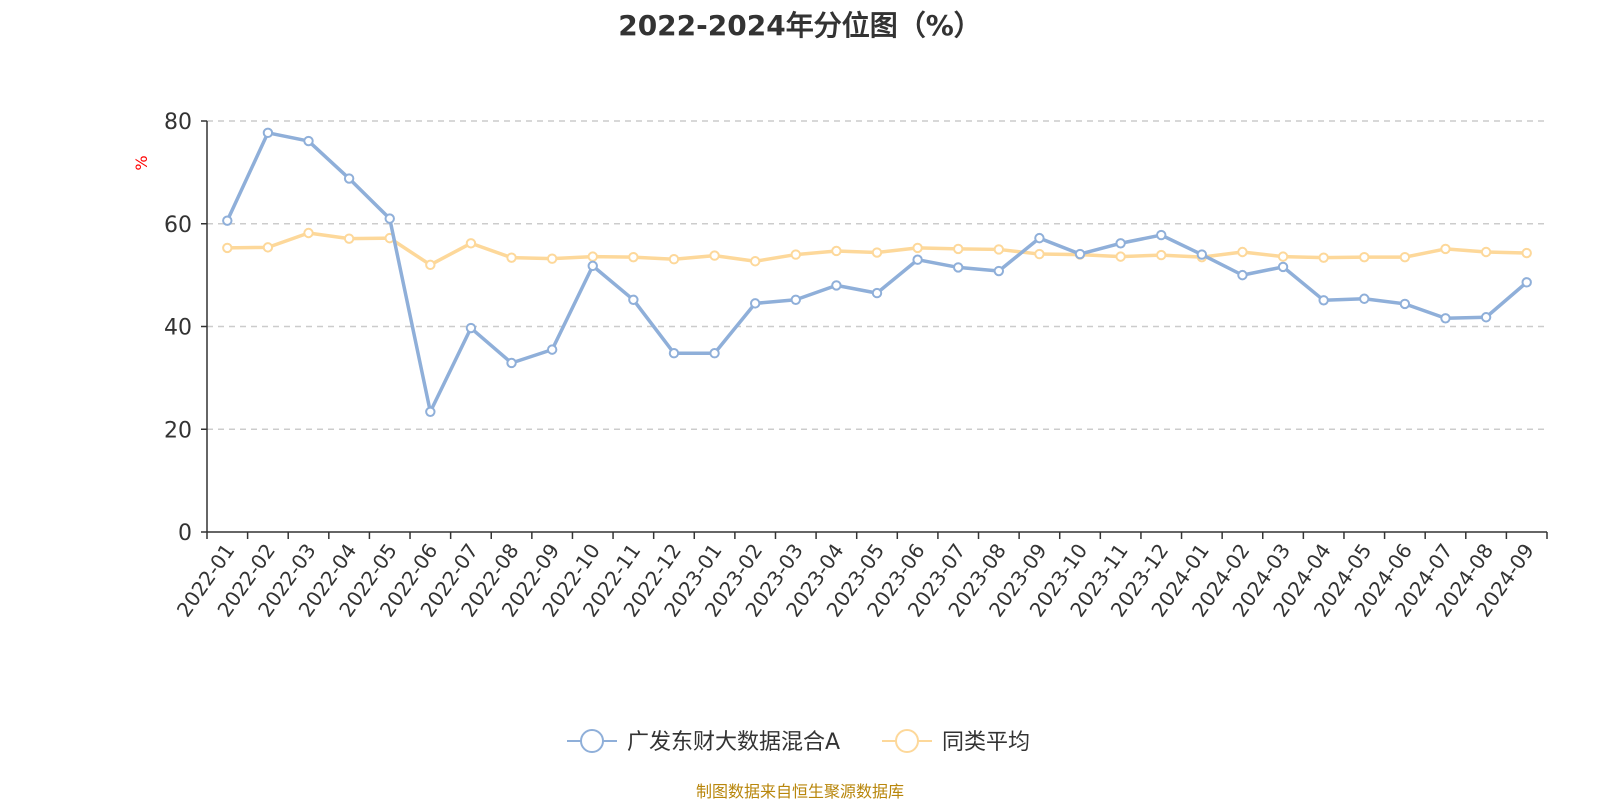 This screenshot has width=1600, height=802. Describe the element at coordinates (733, 742) in the screenshot. I see `legend-label: 广发东财大数据混合A` at that location.